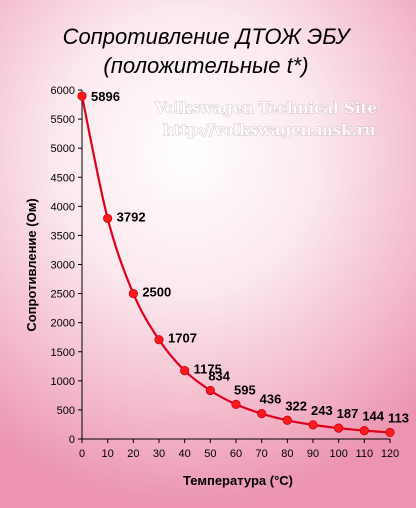 This screenshot has height=508, width=416. What do you see at coordinates (207, 36) in the screenshot?
I see `chart-title: Сопротивление ДТОЖ ЭБУ` at bounding box center [207, 36].